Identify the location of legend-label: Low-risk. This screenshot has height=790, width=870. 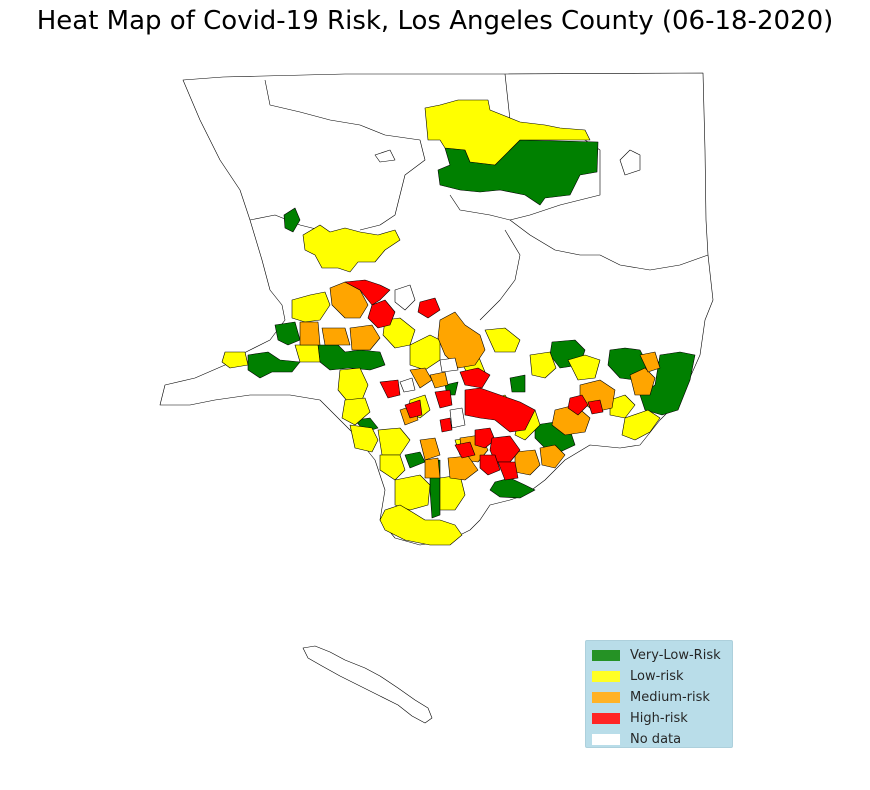
(657, 676).